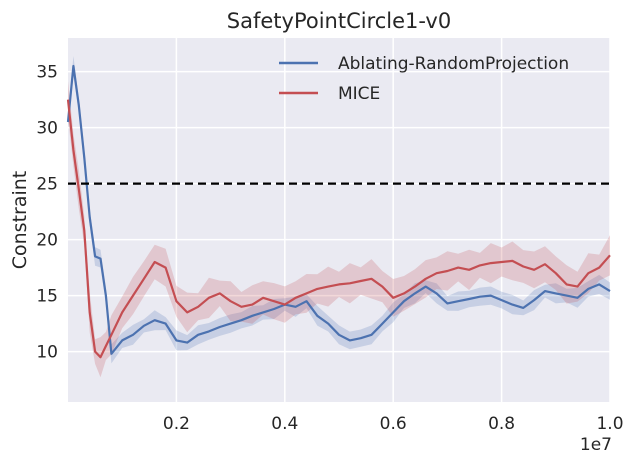  I want to click on legend-label: Ablating-RandomProjection, so click(453, 64).